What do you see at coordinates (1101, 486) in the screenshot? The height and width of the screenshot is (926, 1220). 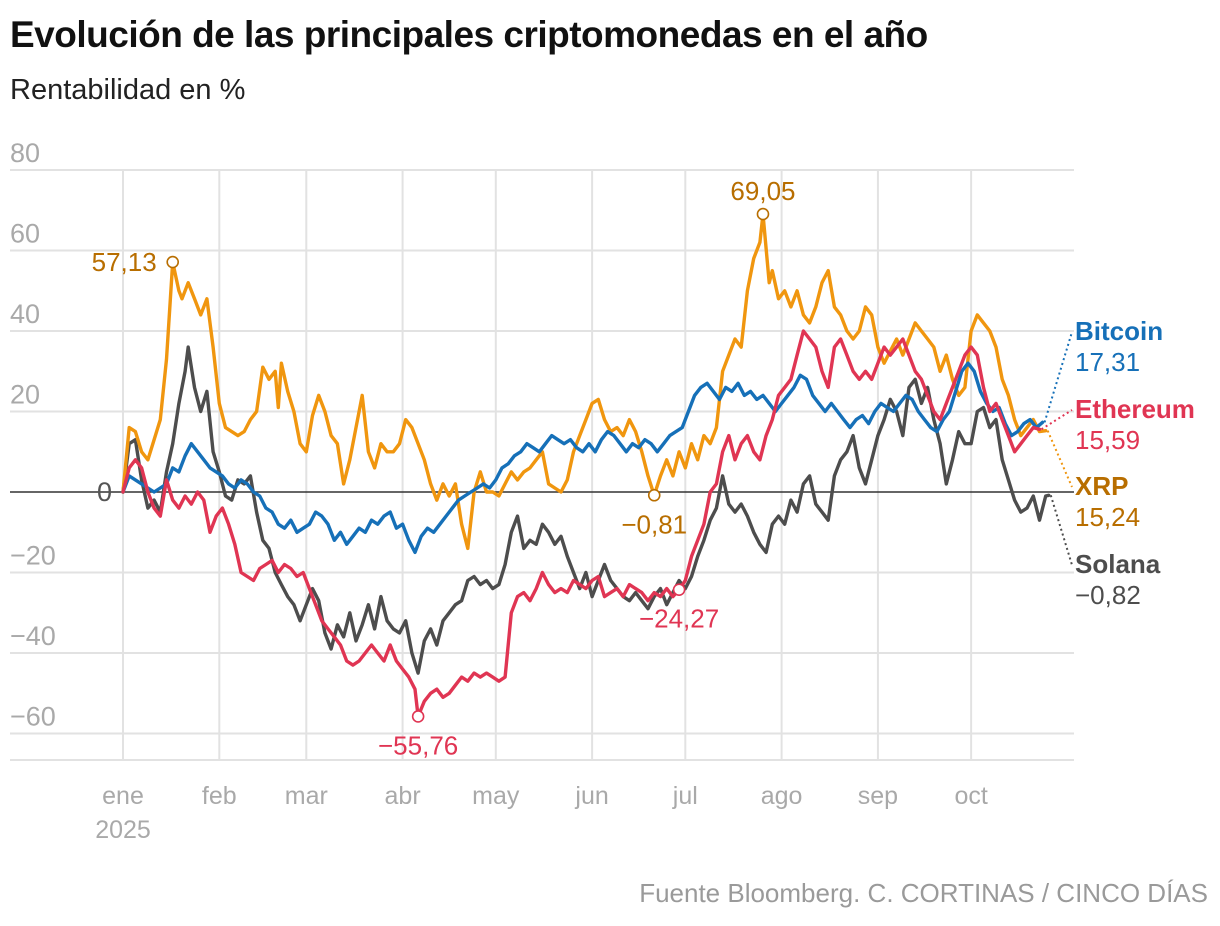 I see `series-name-xrp: XRP` at bounding box center [1101, 486].